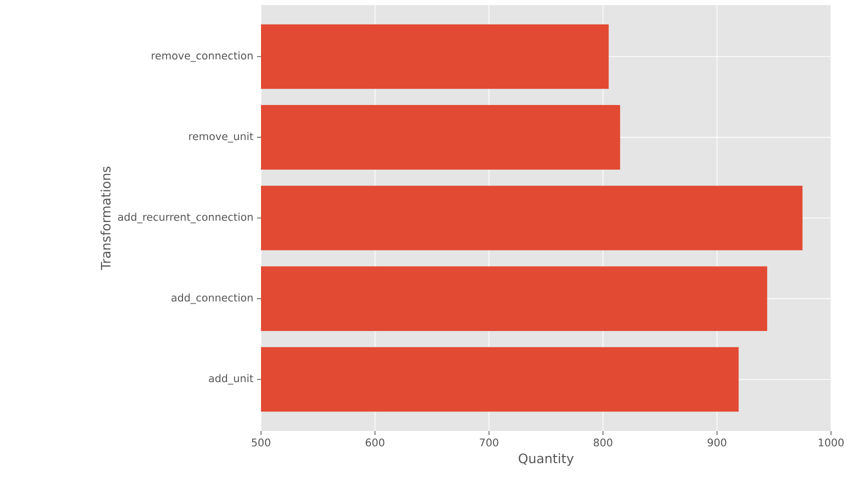  Describe the element at coordinates (831, 442) in the screenshot. I see `x-tick-label: 1000` at that location.